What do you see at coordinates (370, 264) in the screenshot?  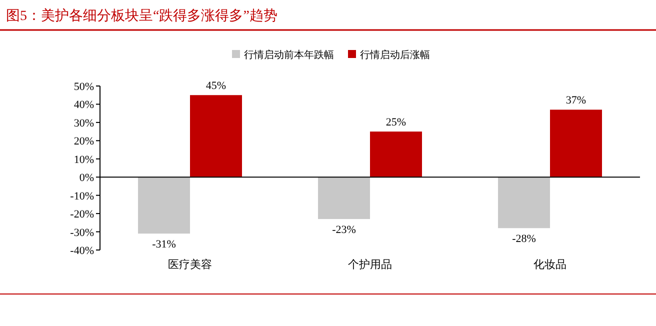 I see `x-tick-label: 个护用品` at bounding box center [370, 264].